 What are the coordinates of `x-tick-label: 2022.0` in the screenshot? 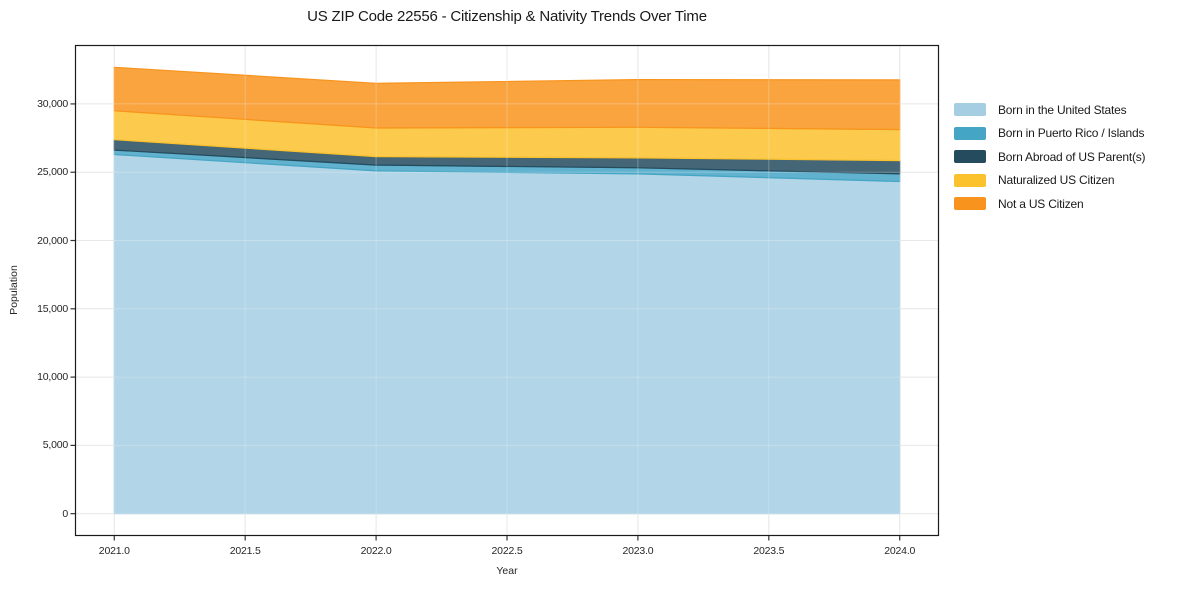 It's located at (376, 551).